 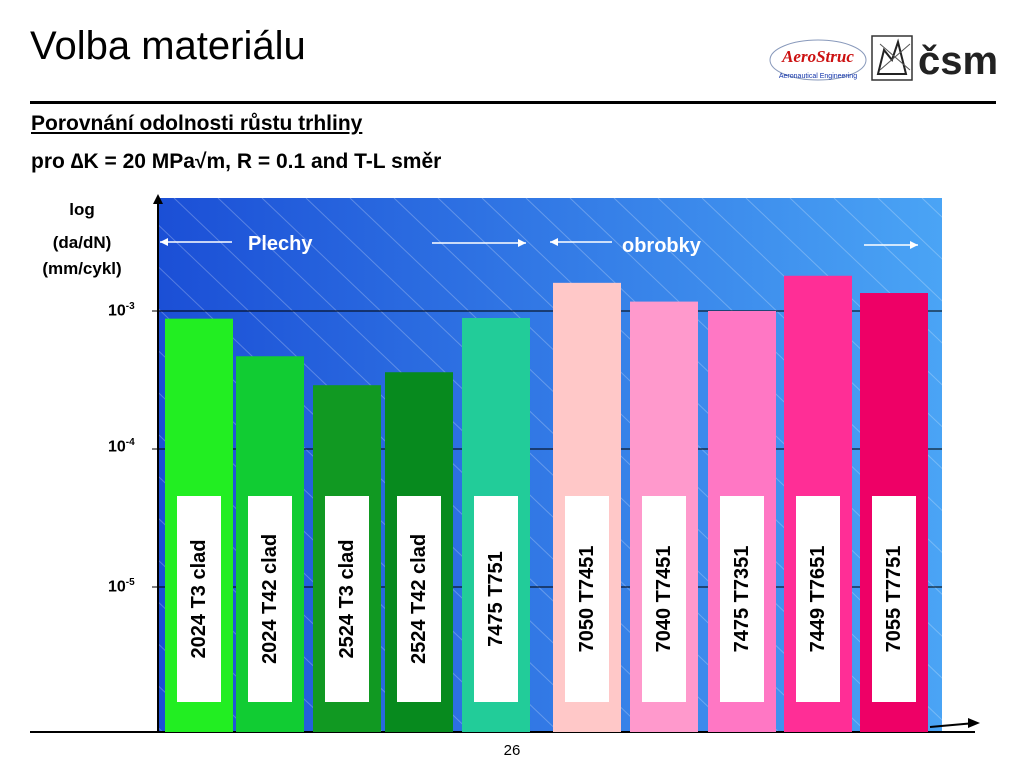 I want to click on y-axis-label-line3: (mm/cykl), so click(x=82, y=268).